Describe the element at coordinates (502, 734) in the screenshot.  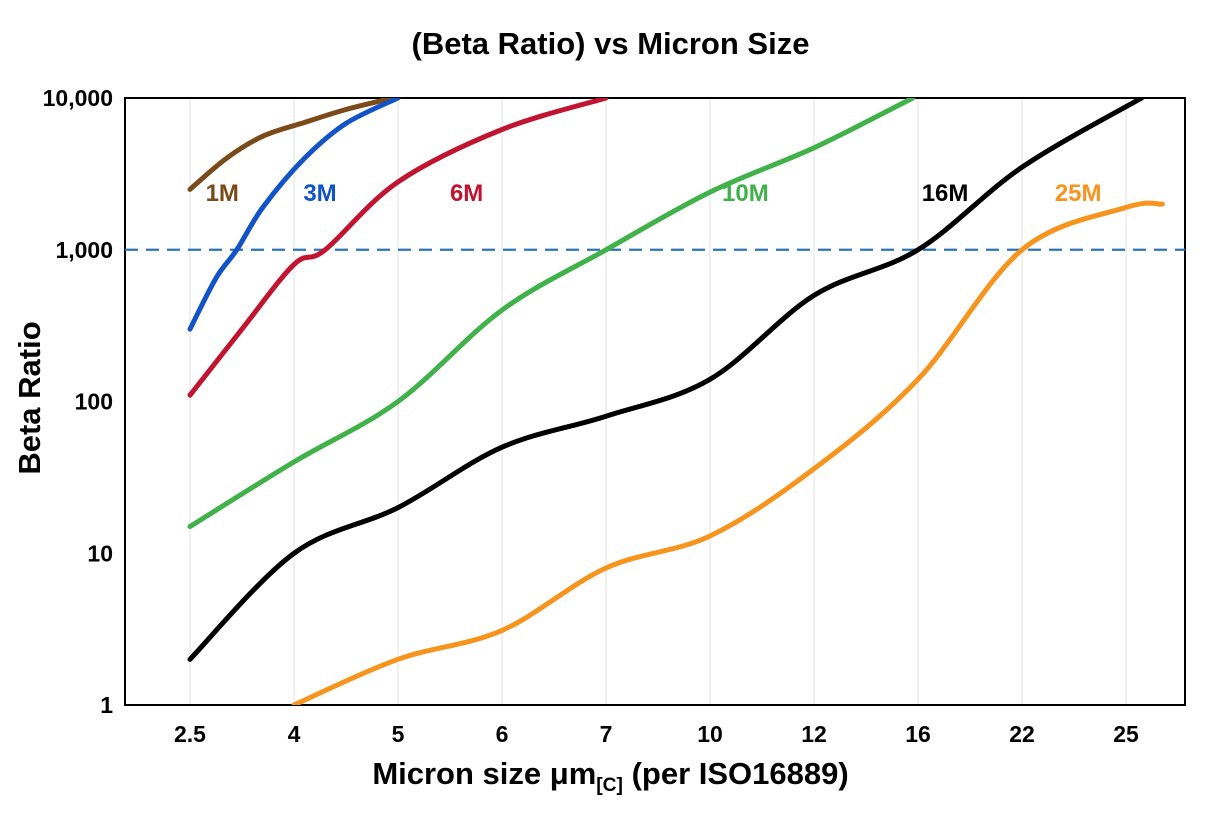
I see `x-tick-label-6: 6` at that location.